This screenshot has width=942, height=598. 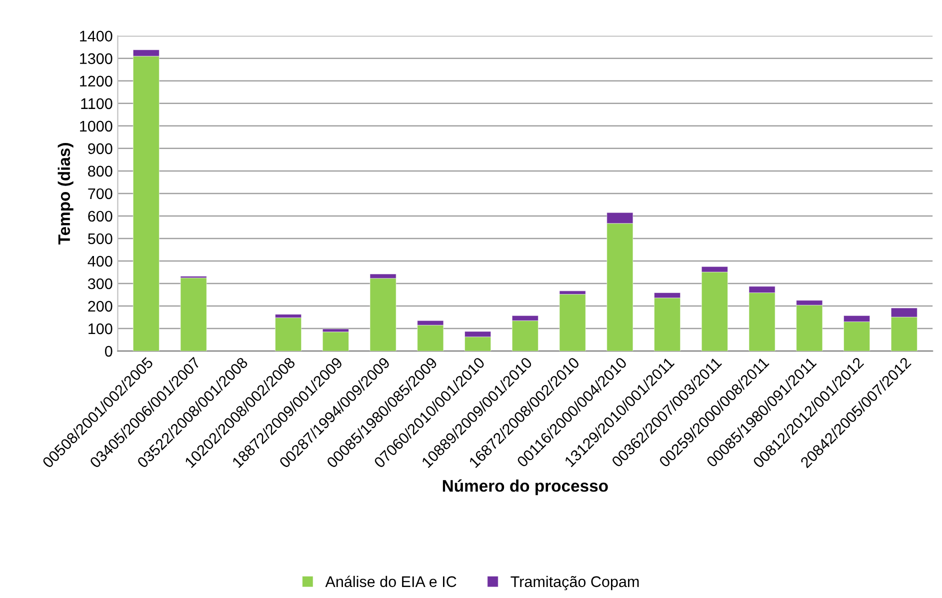 I want to click on y-tick-label: 1000, so click(x=96, y=126).